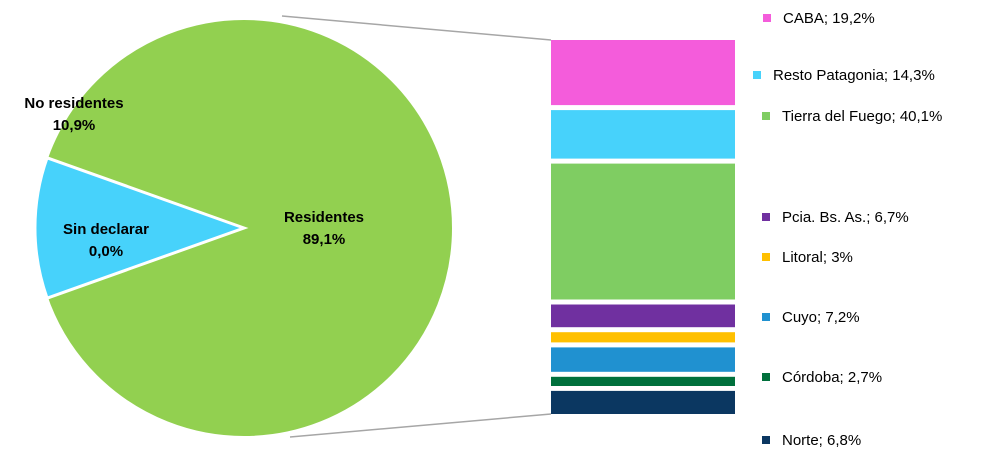 Image resolution: width=996 pixels, height=451 pixels. What do you see at coordinates (766, 116) in the screenshot?
I see `legend-swatch-tierra-del-fuego` at bounding box center [766, 116].